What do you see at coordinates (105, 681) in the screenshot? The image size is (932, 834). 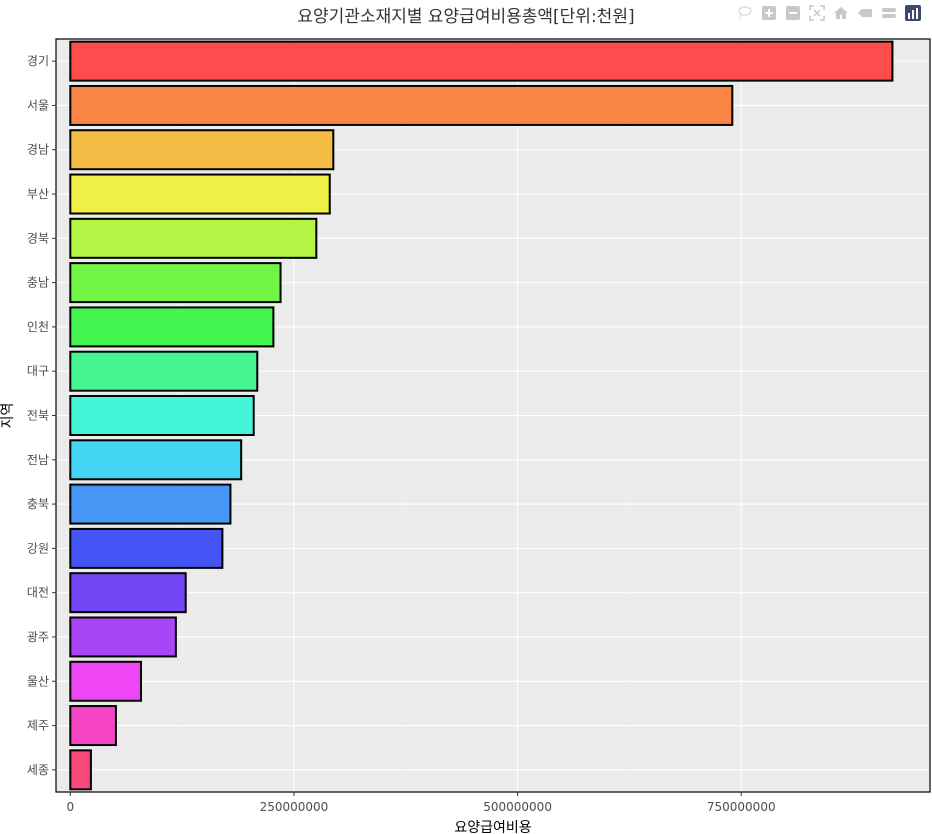 I see `bar-울산` at bounding box center [105, 681].